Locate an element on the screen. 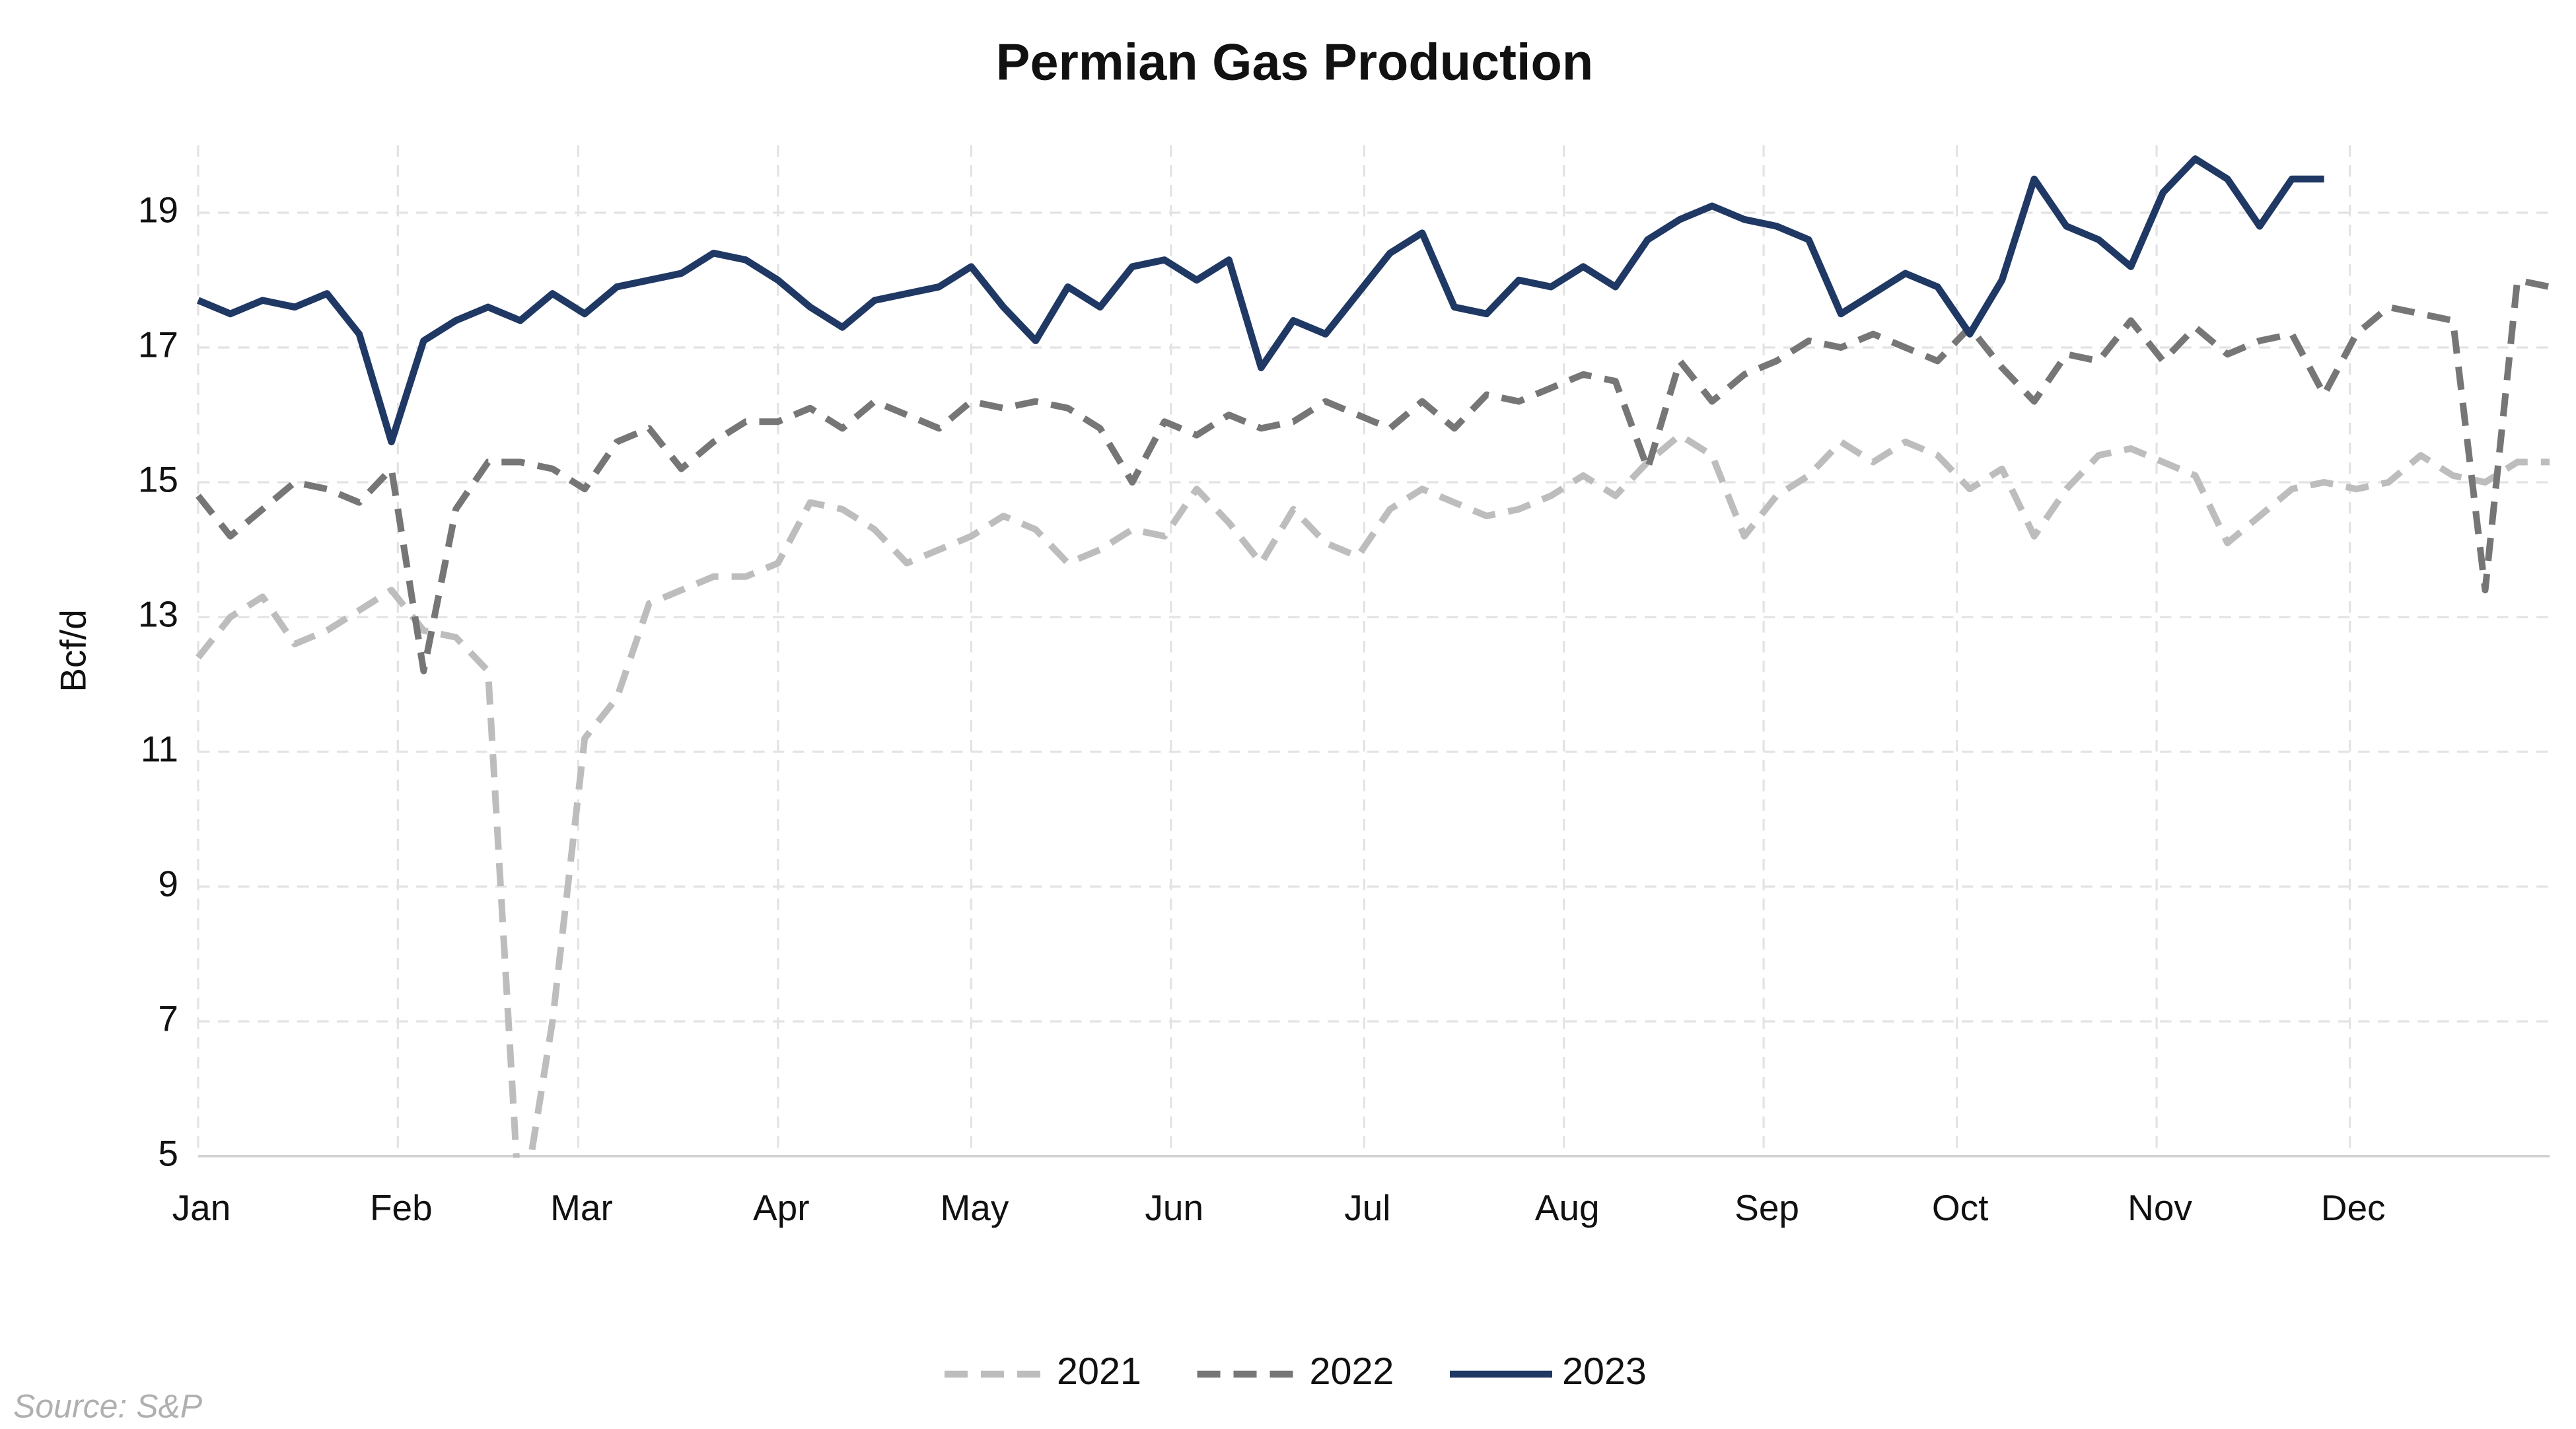 This screenshot has height=1429, width=2576. y-tick-label: 7 is located at coordinates (168, 1018).